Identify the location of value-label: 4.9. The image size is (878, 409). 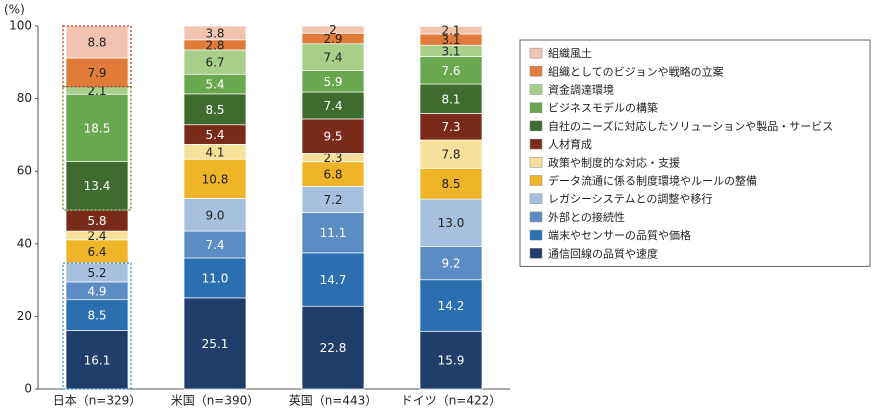
(96, 291).